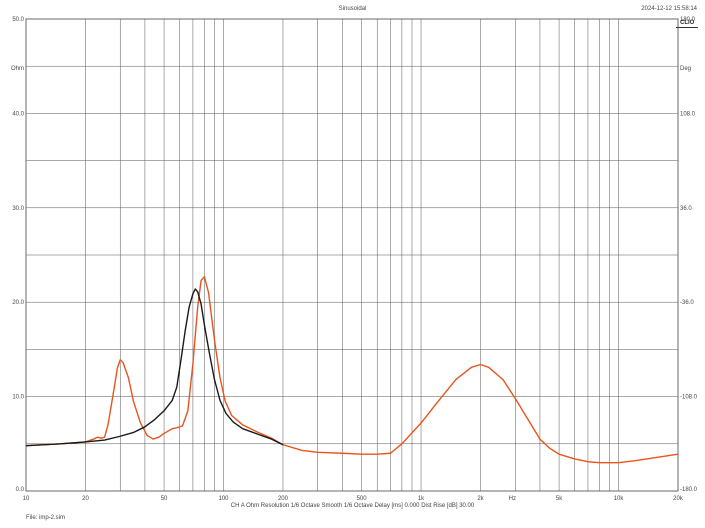 The width and height of the screenshot is (705, 528). What do you see at coordinates (687, 27) in the screenshot?
I see `brand-logo-rule` at bounding box center [687, 27].